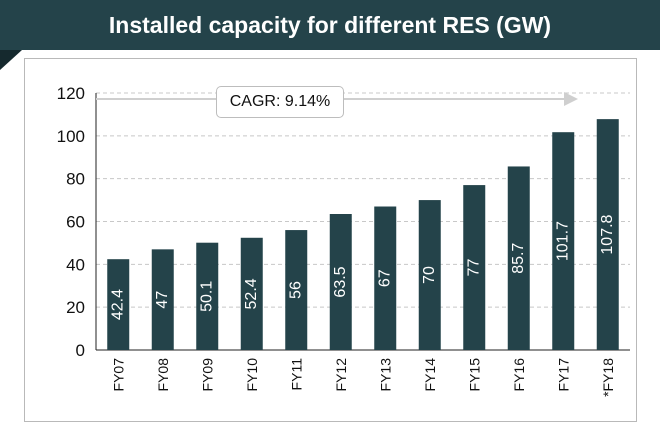 Image resolution: width=660 pixels, height=430 pixels. What do you see at coordinates (296, 374) in the screenshot?
I see `x-tick-label: FY11` at bounding box center [296, 374].